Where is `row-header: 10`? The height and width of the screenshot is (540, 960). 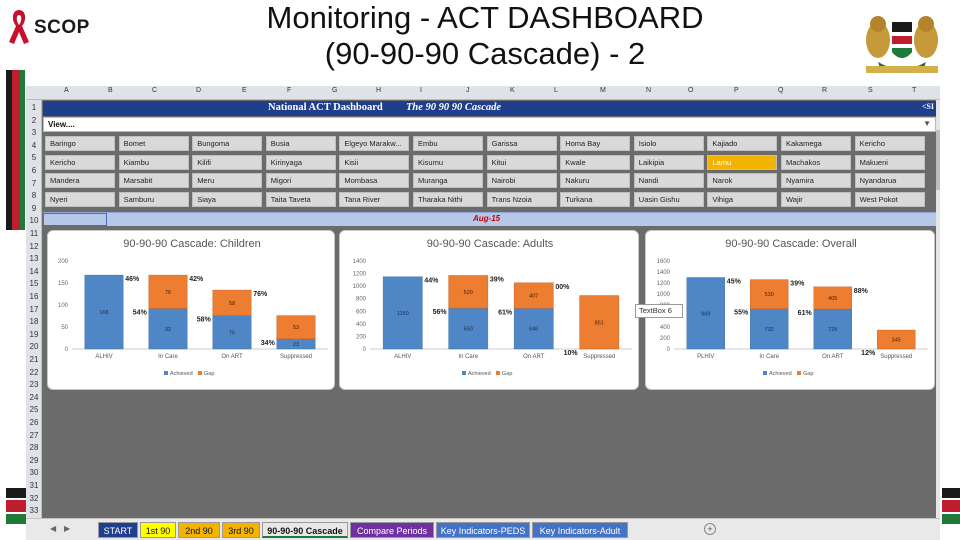
row-header: 10 is located at coordinates (34, 221).